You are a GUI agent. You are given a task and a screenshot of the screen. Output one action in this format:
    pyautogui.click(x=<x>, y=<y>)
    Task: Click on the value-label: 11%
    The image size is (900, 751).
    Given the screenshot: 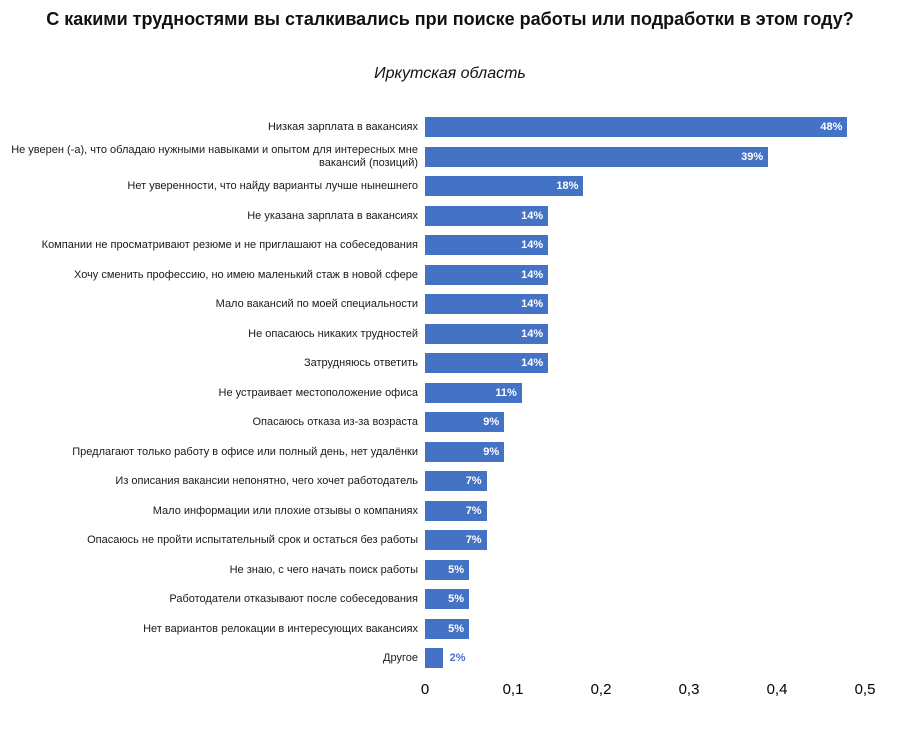 What is the action you would take?
    pyautogui.click(x=506, y=392)
    